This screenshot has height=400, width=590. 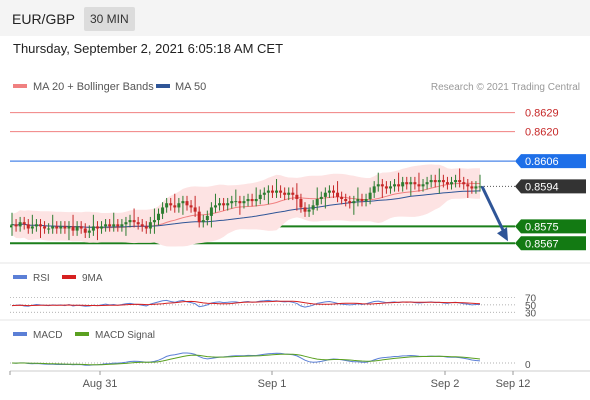 What do you see at coordinates (109, 19) in the screenshot?
I see `interval-button: 30 MIN` at bounding box center [109, 19].